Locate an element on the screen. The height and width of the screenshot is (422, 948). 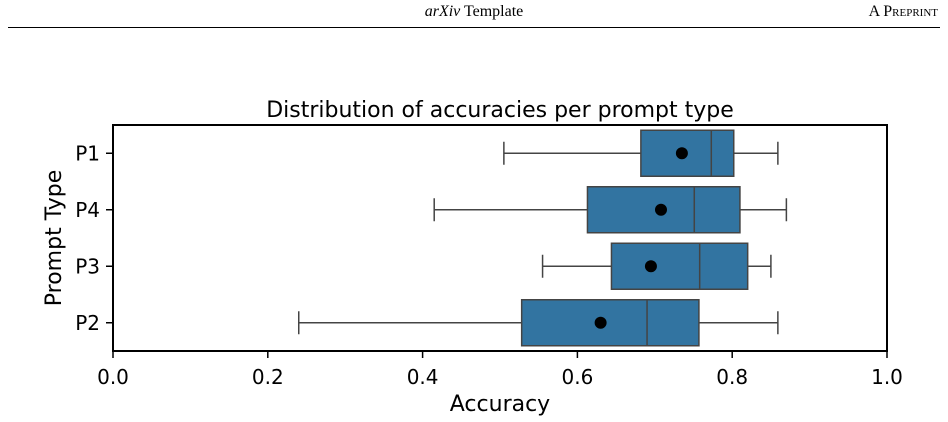
mean-marker-p3 is located at coordinates (650, 266).